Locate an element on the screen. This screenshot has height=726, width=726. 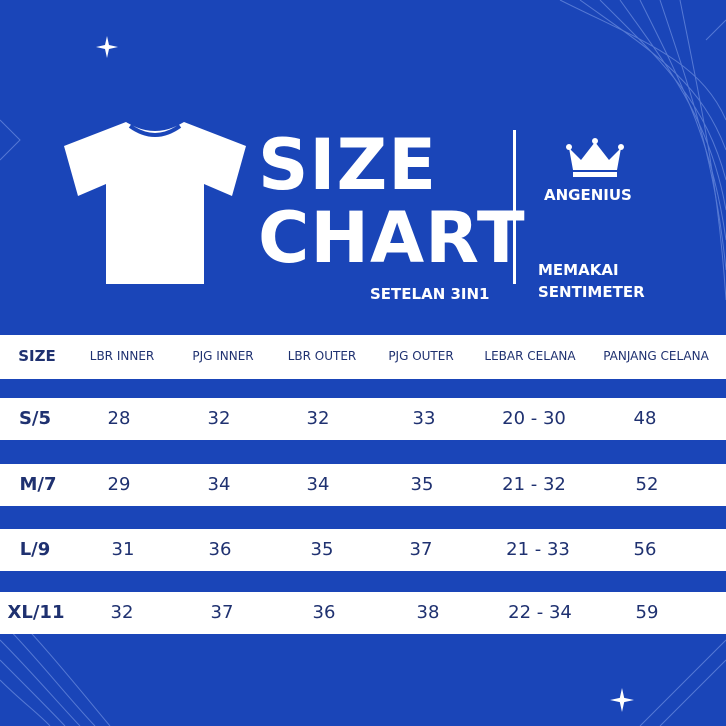
row-cell: 59 is located at coordinates (647, 612).